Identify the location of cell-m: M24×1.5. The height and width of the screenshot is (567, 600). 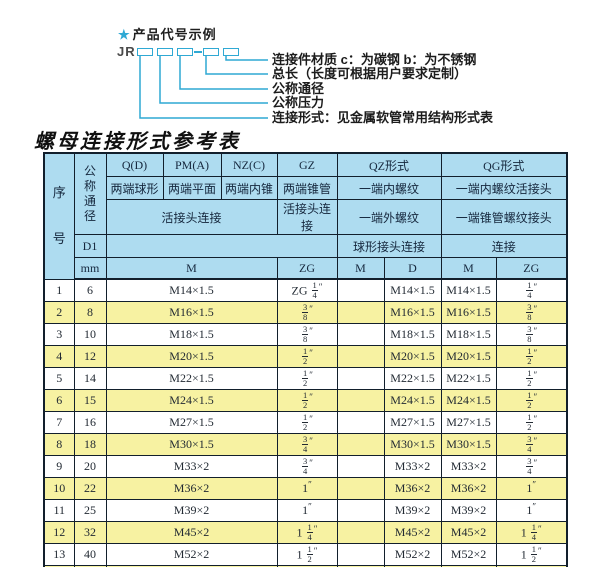
(191, 400).